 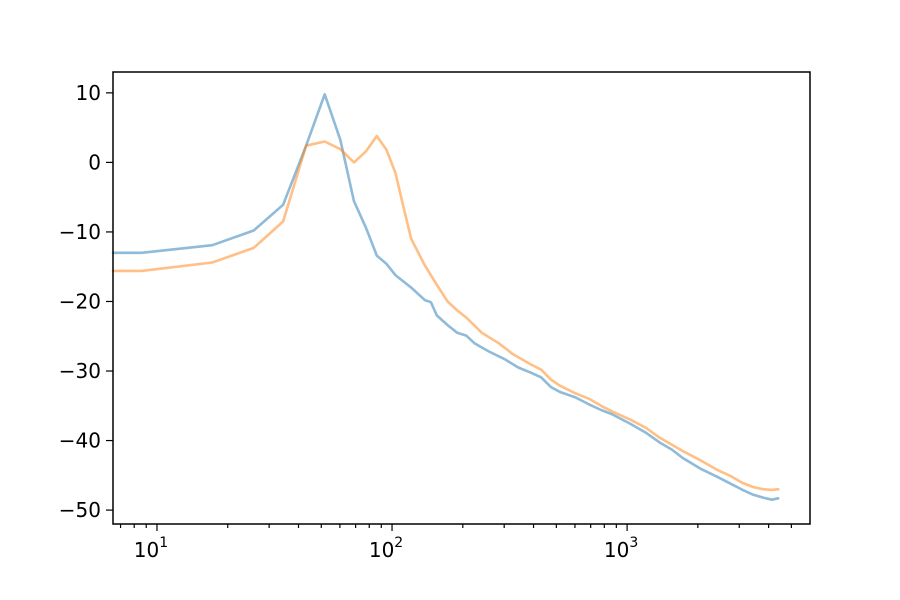 I want to click on x-tick-exponent: 2, so click(x=398, y=543).